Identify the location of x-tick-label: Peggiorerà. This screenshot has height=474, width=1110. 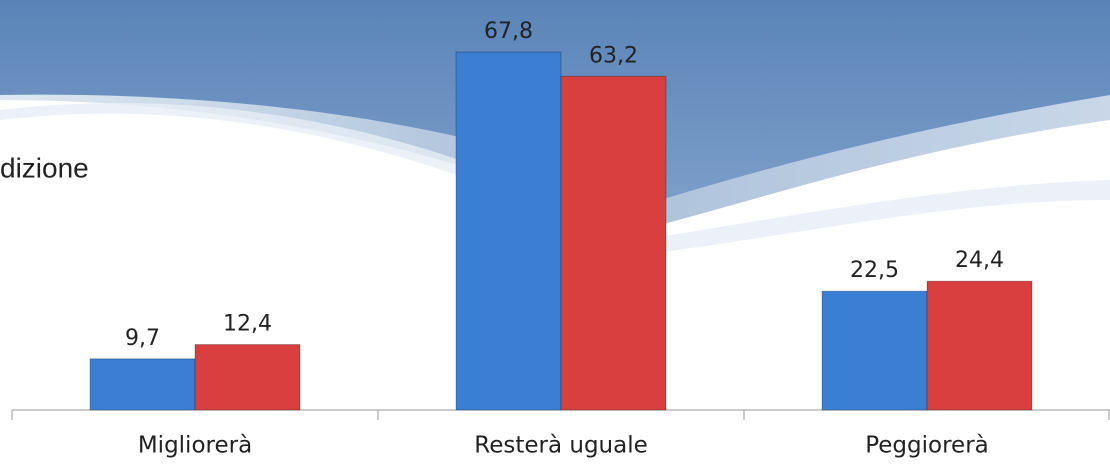
(927, 446).